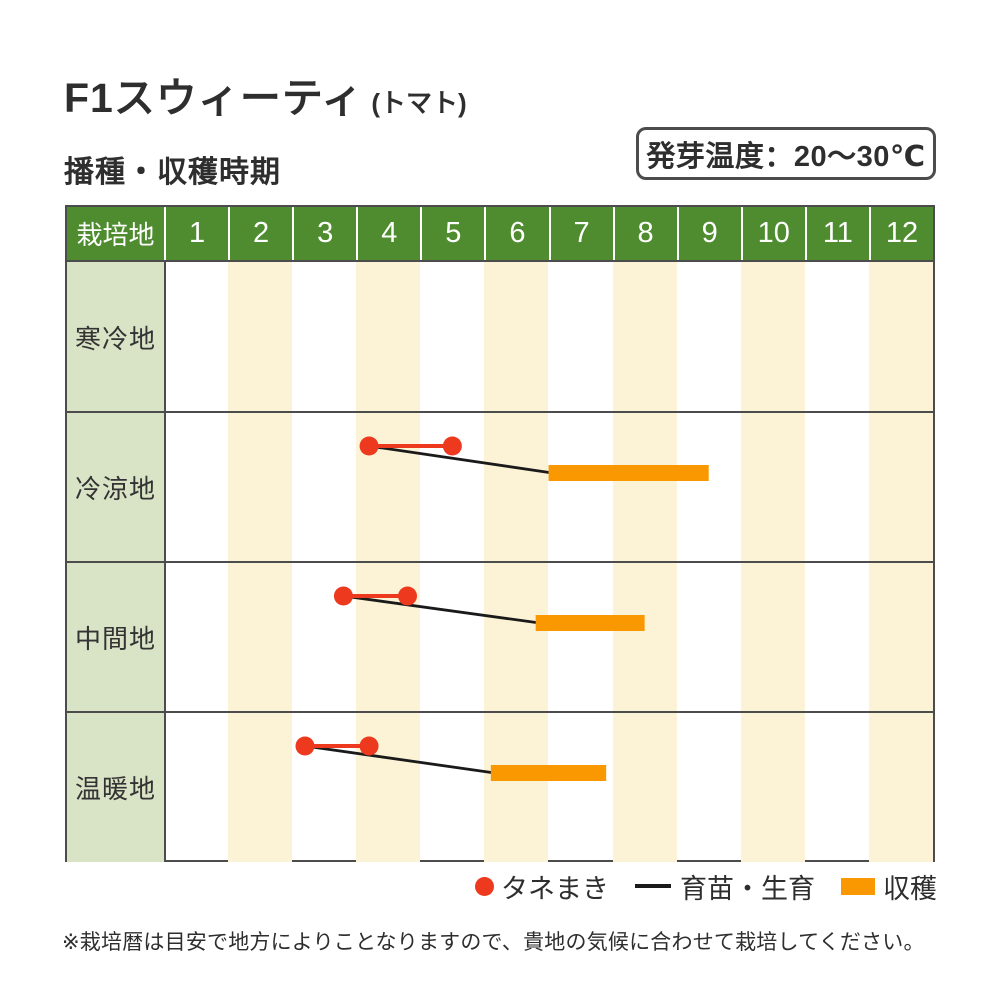  I want to click on month-header-cell: 11, so click(836, 233).